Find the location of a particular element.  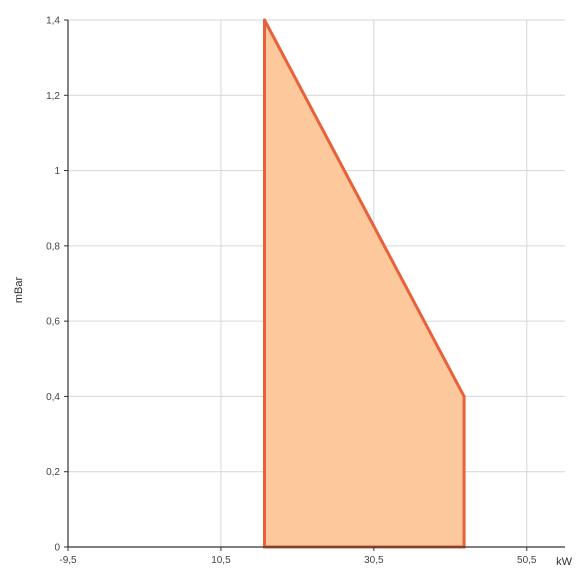

x-tick-label: 10,5 is located at coordinates (221, 560).